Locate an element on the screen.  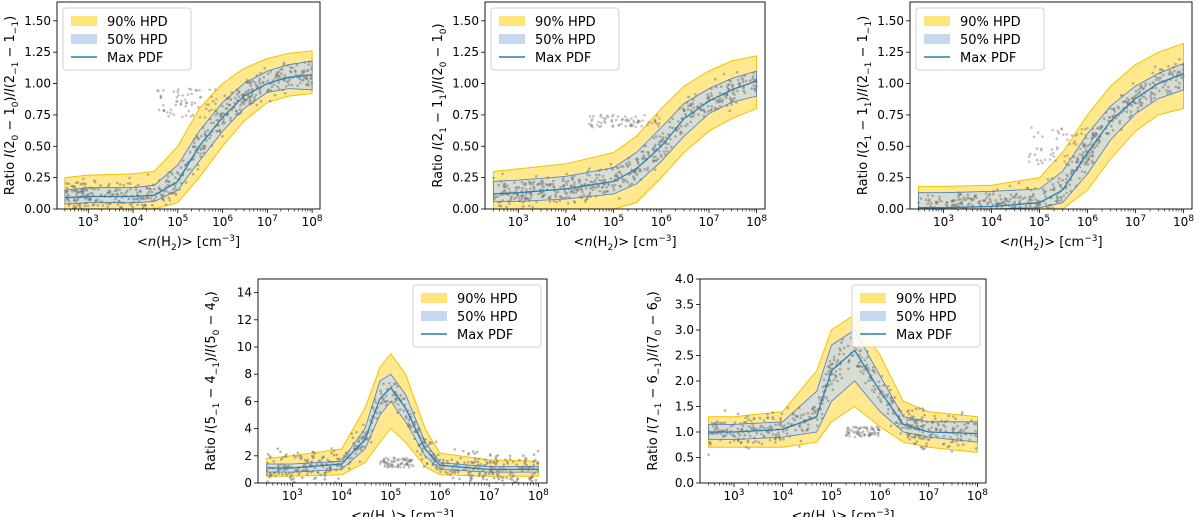
x-tick-label: 105 is located at coordinates (613, 221).